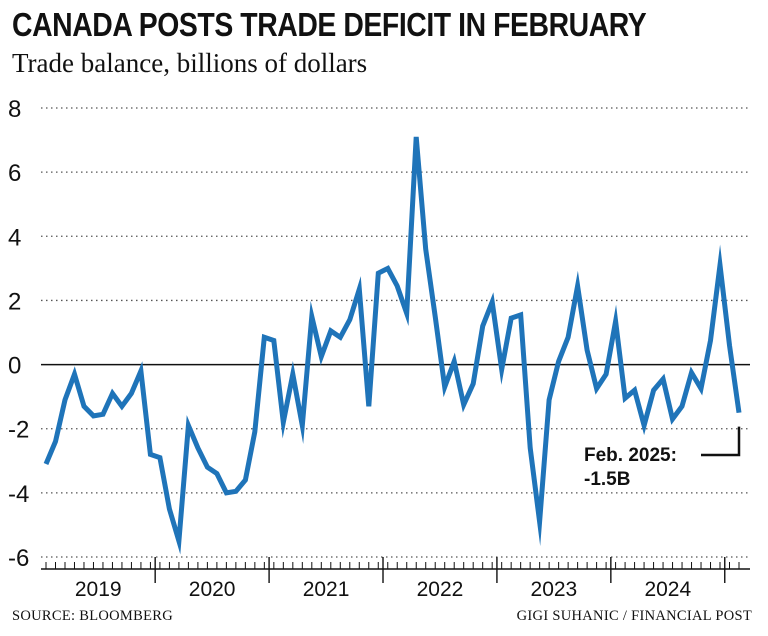  Describe the element at coordinates (667, 589) in the screenshot. I see `x-year-label: 2024` at that location.